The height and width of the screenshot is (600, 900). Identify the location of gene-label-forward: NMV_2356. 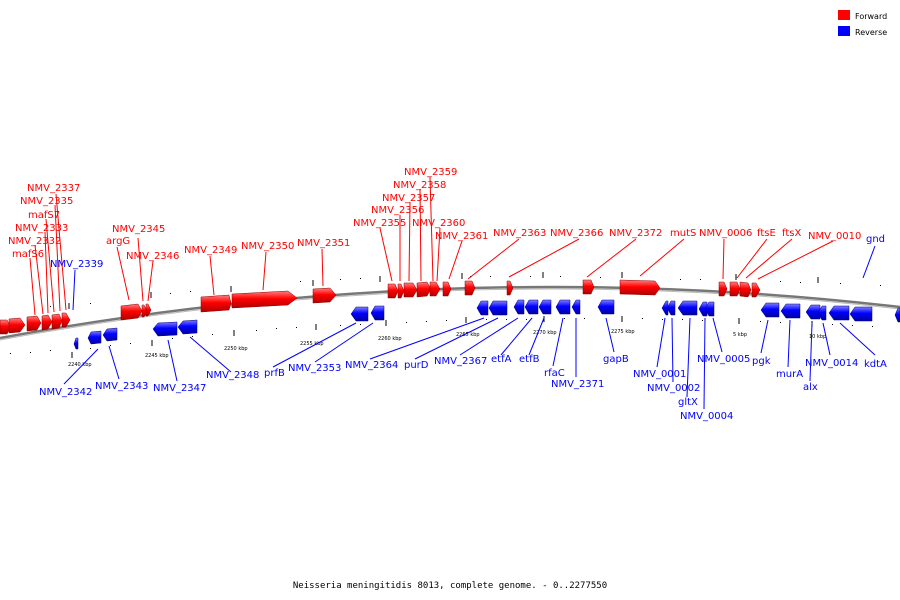
(397, 210).